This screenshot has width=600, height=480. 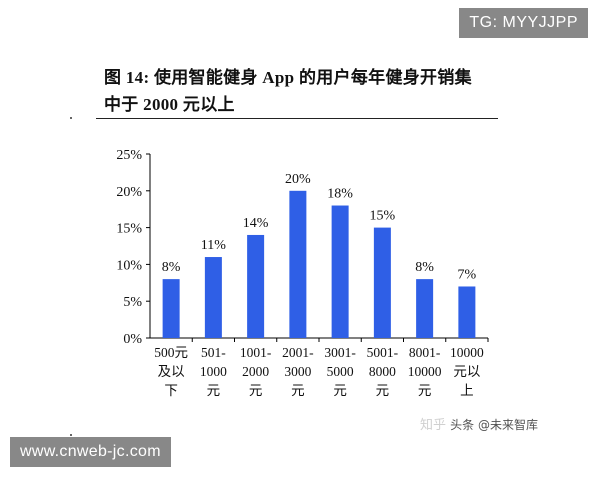 What do you see at coordinates (90, 452) in the screenshot?
I see `watermark-url: www.cnweb-jc.com` at bounding box center [90, 452].